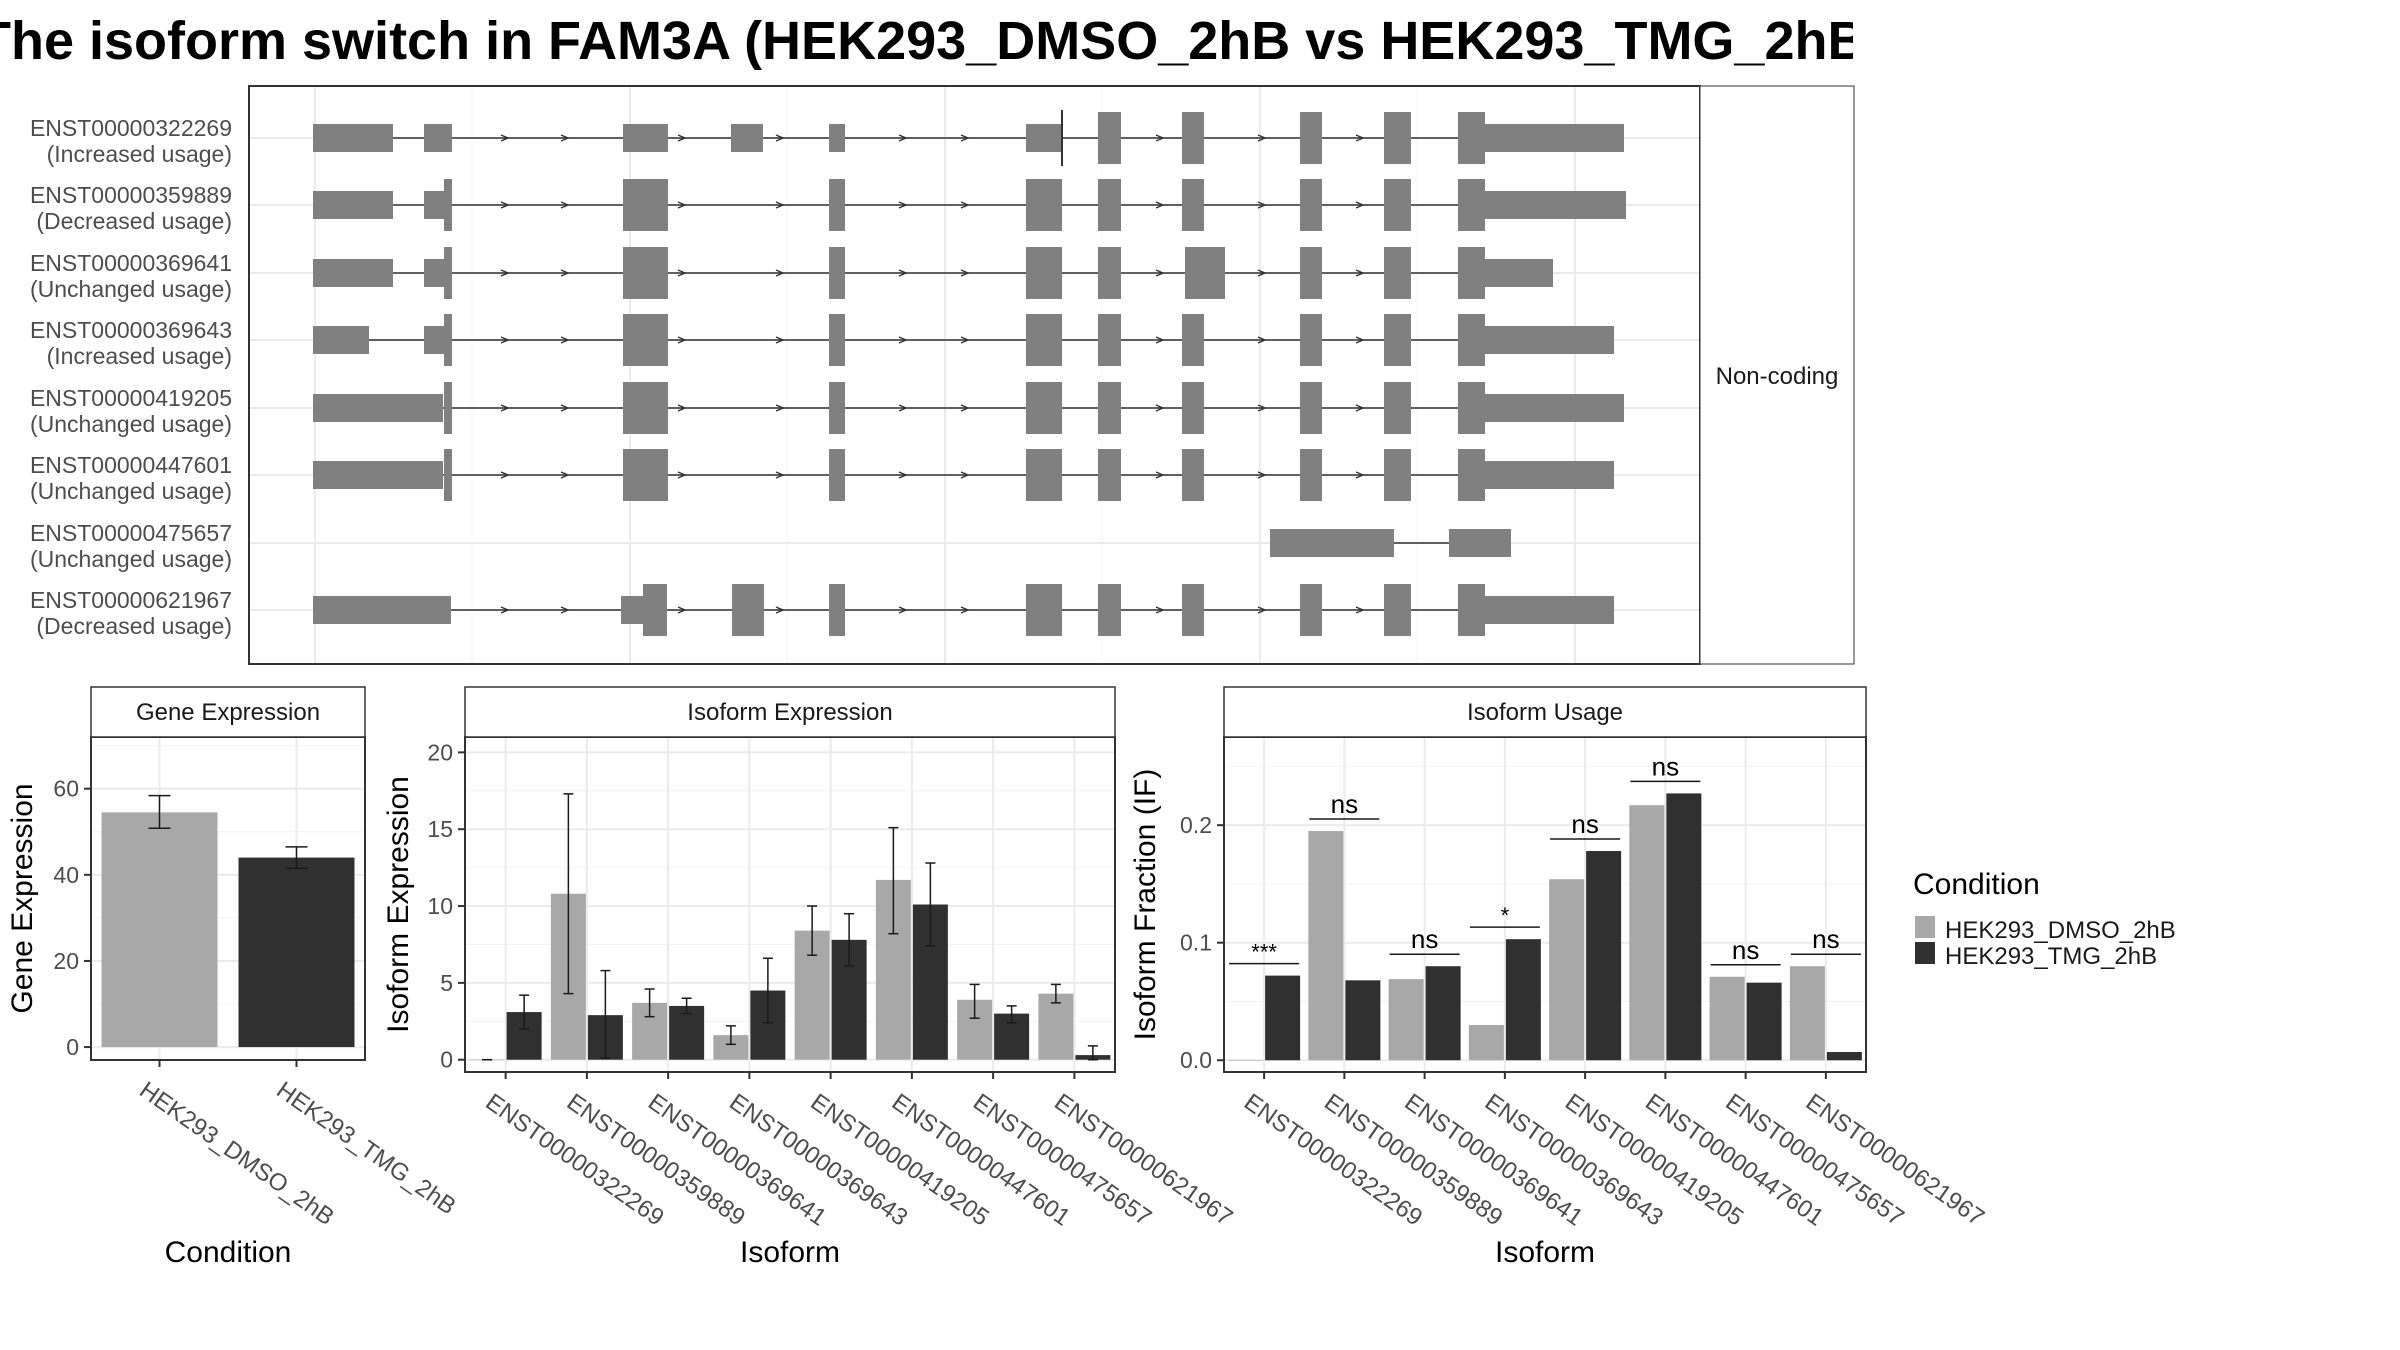 The width and height of the screenshot is (2400, 1350). What do you see at coordinates (131, 424) in the screenshot?
I see `transcript-usage-label: (Unchanged usage)` at bounding box center [131, 424].